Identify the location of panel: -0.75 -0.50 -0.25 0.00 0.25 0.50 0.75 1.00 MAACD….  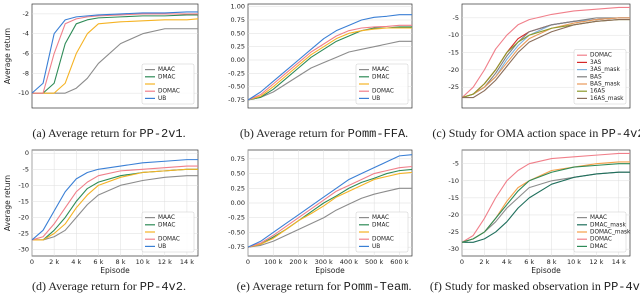
(320, 72).